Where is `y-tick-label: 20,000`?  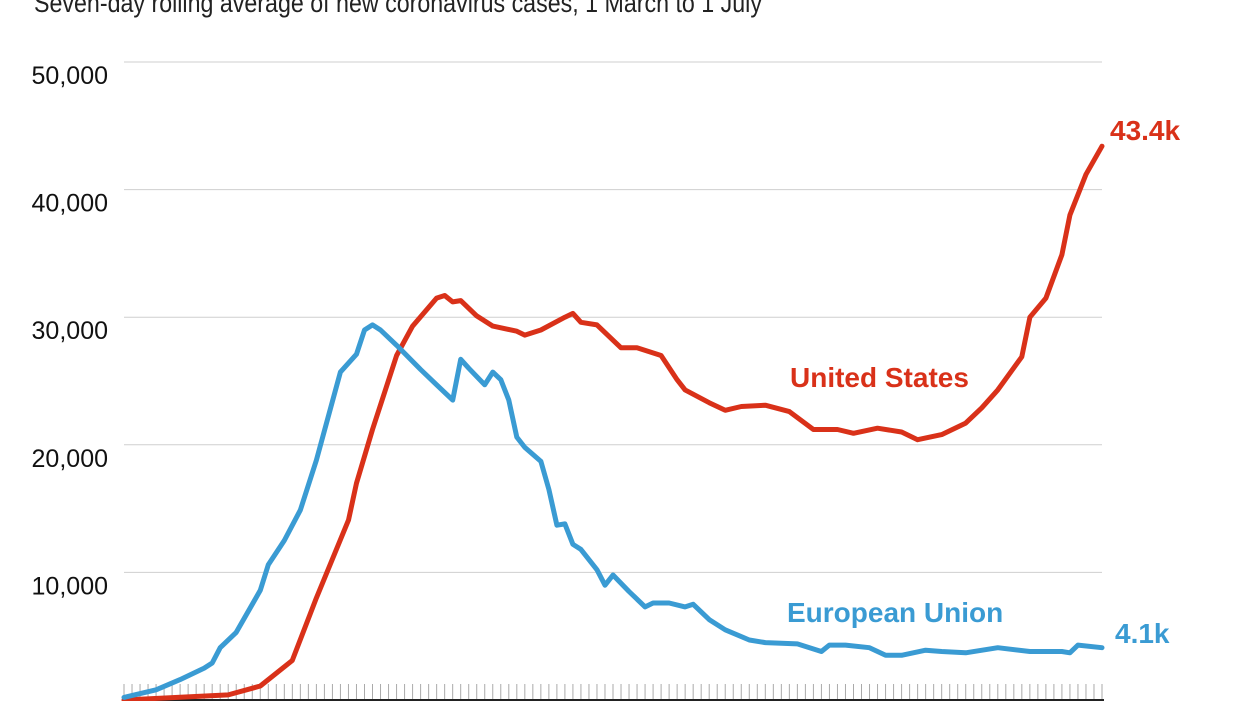 y-tick-label: 20,000 is located at coordinates (70, 459).